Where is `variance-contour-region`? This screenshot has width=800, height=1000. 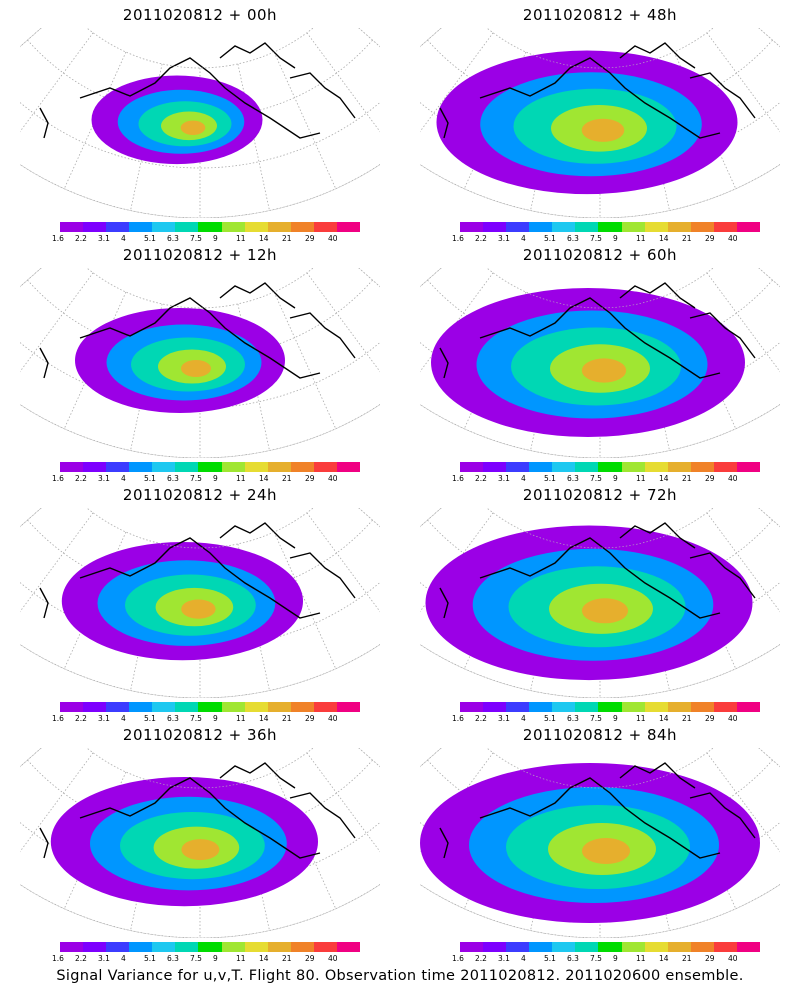
variance-contour-region is located at coordinates (603, 130).